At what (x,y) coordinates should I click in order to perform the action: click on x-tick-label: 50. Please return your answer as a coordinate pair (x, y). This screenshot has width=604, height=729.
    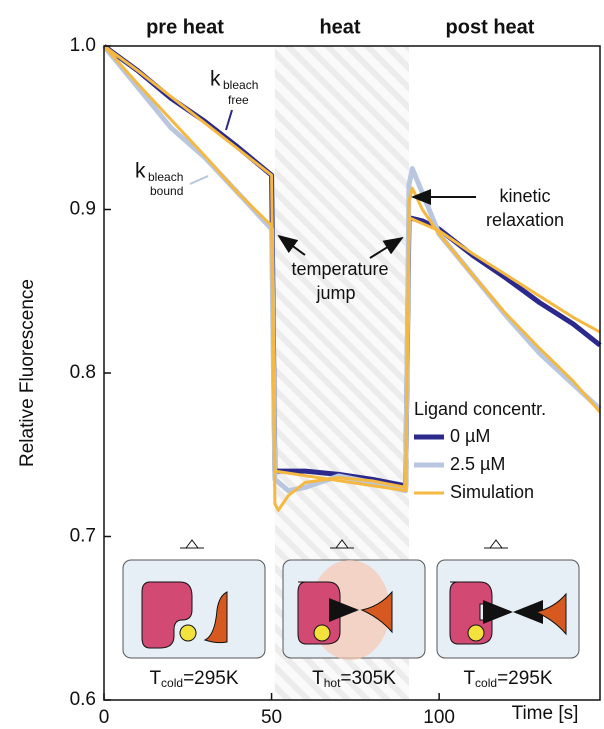
    Looking at the image, I should click on (271, 717).